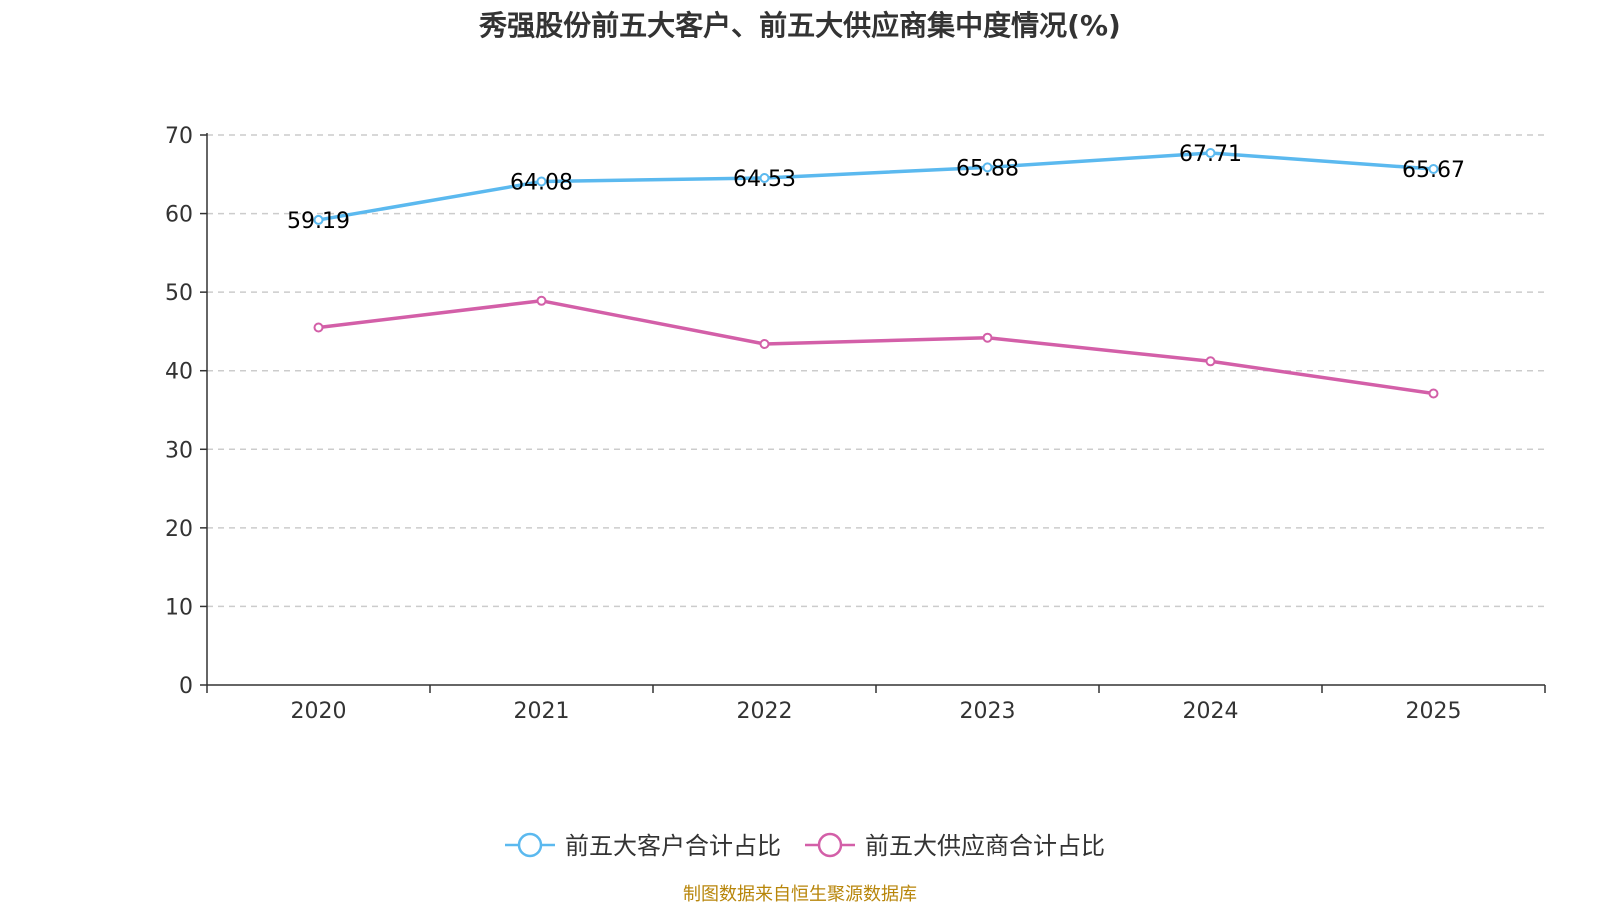  What do you see at coordinates (765, 711) in the screenshot?
I see `x-tick-label-2022: 2022` at bounding box center [765, 711].